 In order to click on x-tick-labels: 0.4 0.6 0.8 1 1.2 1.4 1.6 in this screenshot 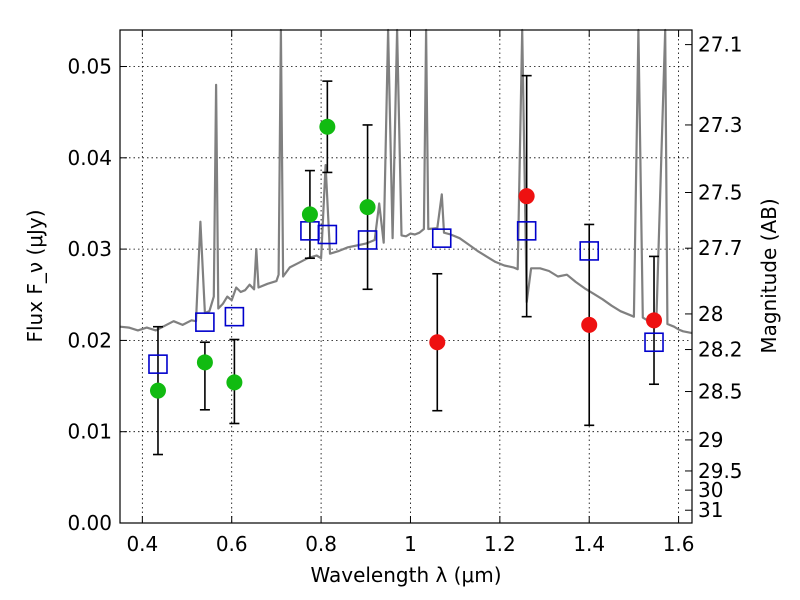, I will do `click(410, 544)`.